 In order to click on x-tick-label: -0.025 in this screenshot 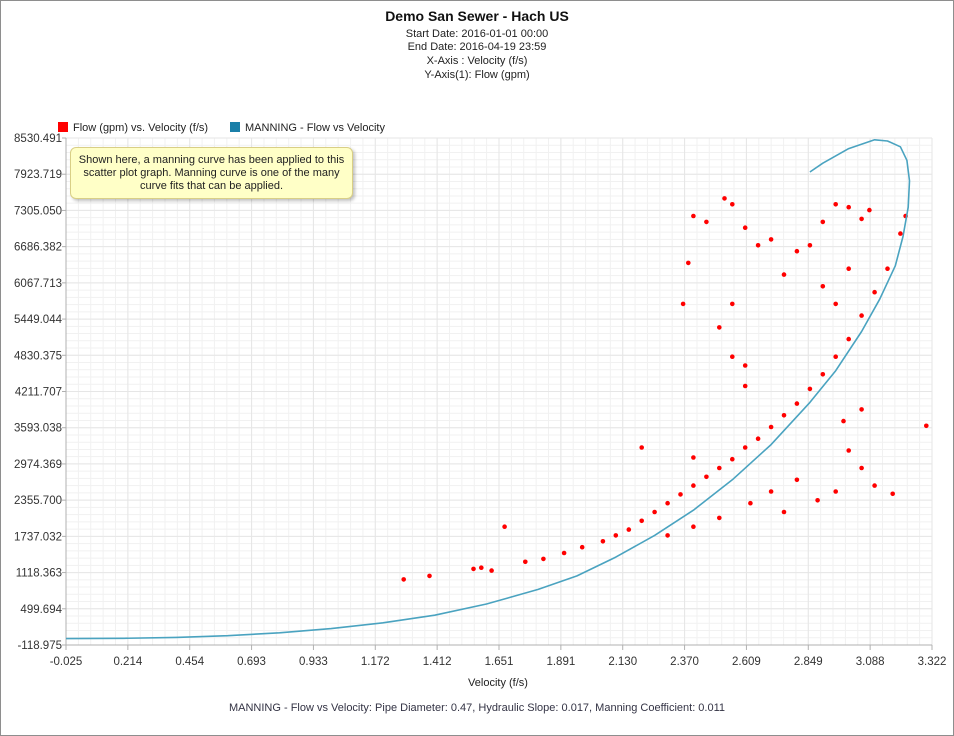, I will do `click(66, 662)`.